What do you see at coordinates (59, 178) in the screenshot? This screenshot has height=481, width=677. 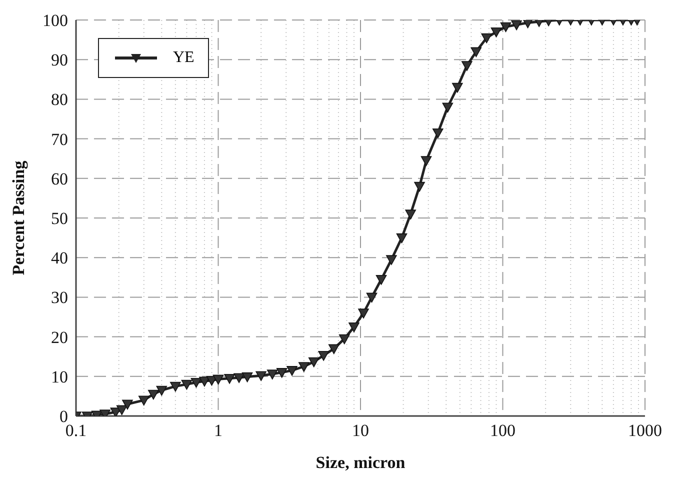 I see `y-tick-label: 60` at bounding box center [59, 178].